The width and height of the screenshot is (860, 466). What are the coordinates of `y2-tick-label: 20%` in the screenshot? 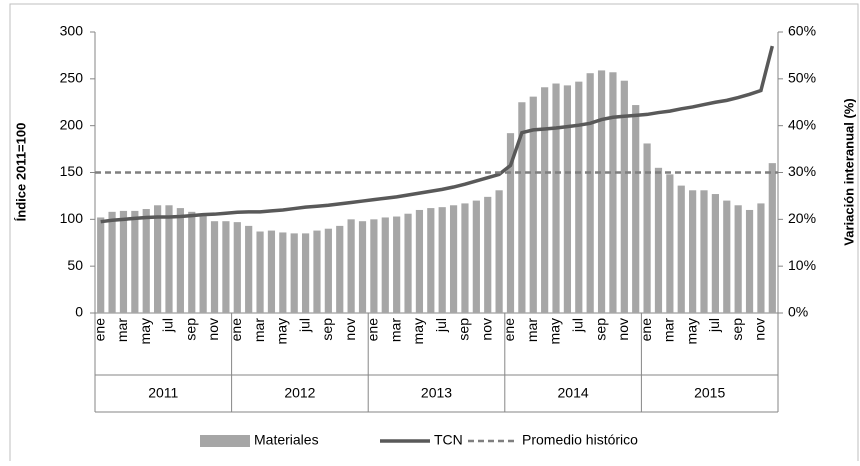 It's located at (802, 218).